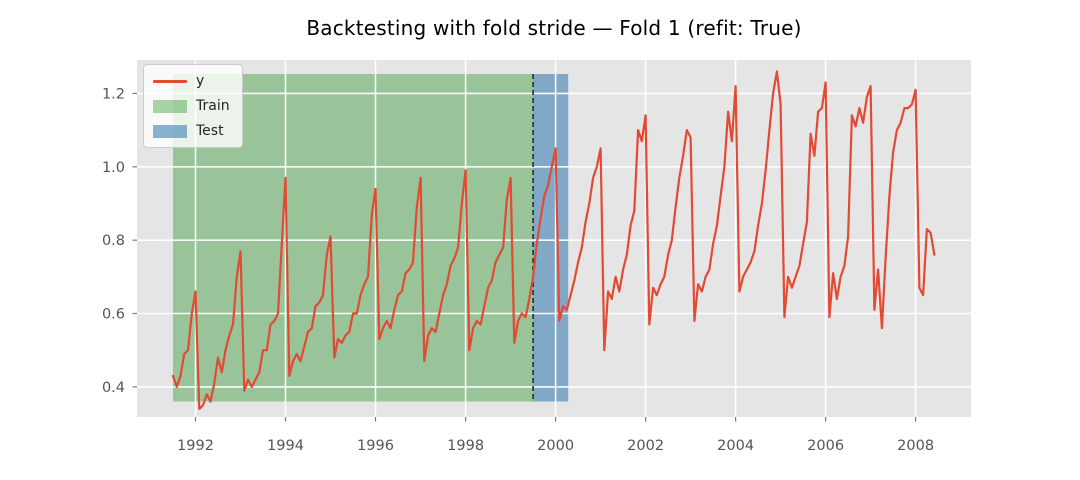  I want to click on x-tick-label-2008: 2008, so click(915, 446).